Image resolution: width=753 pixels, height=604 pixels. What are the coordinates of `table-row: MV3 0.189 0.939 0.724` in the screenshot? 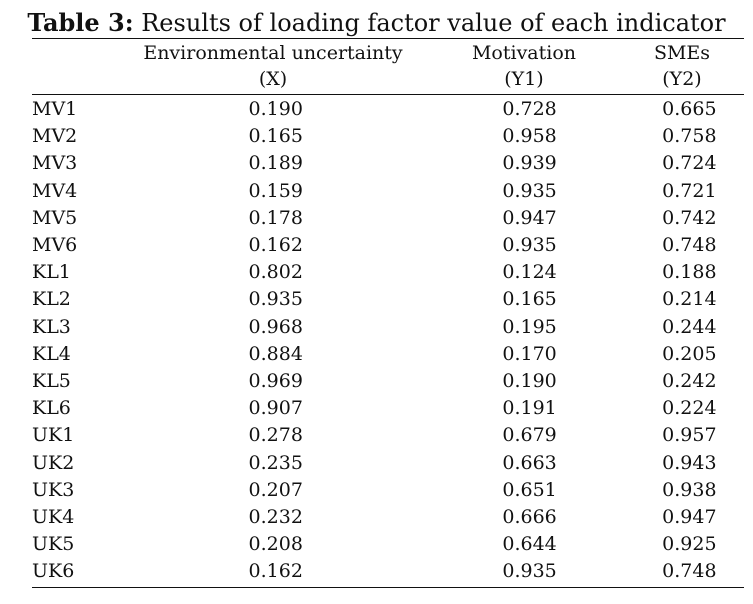 It's located at (388, 163).